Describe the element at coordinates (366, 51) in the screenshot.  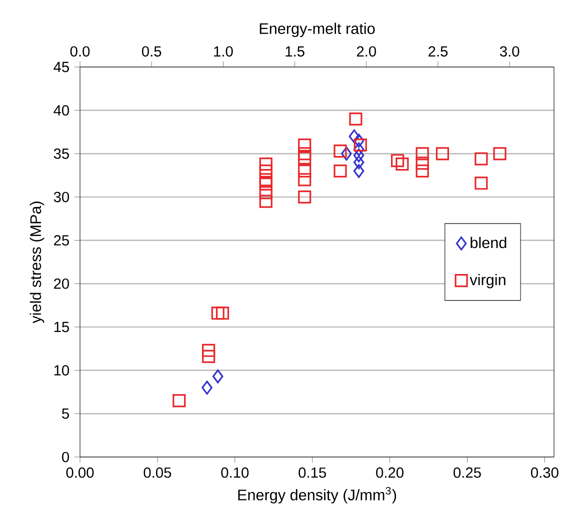
I see `x2-tick-label: 2.0` at that location.